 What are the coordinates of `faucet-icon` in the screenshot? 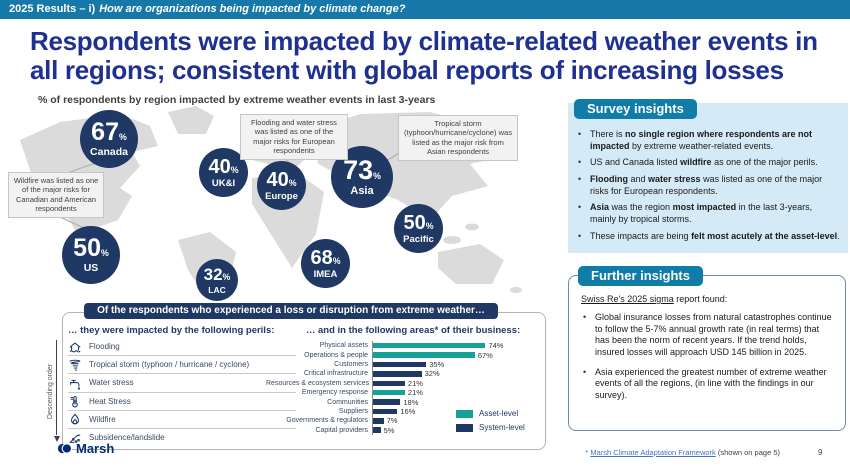 It's located at (76, 383).